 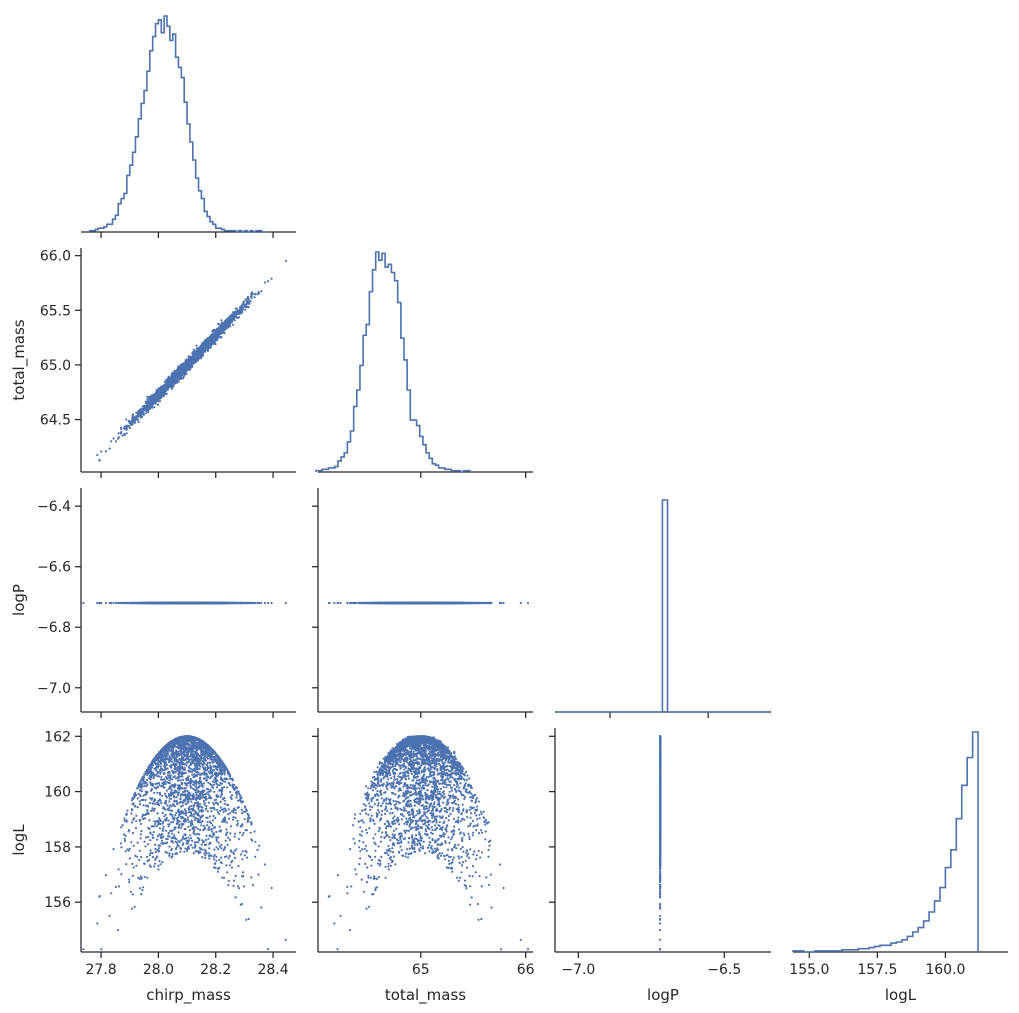 What do you see at coordinates (55, 257) in the screenshot?
I see `y-tick-label: 66.0` at bounding box center [55, 257].